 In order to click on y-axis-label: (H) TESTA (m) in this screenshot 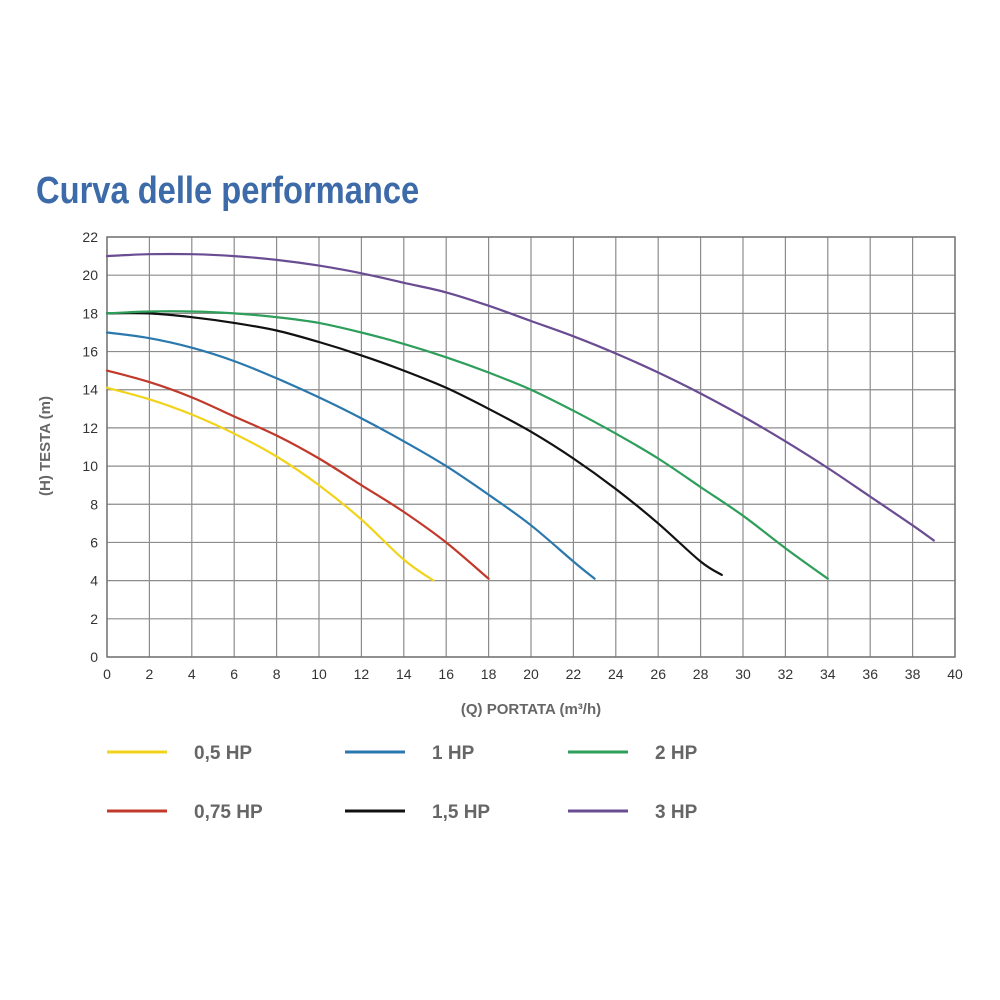, I will do `click(45, 446)`.